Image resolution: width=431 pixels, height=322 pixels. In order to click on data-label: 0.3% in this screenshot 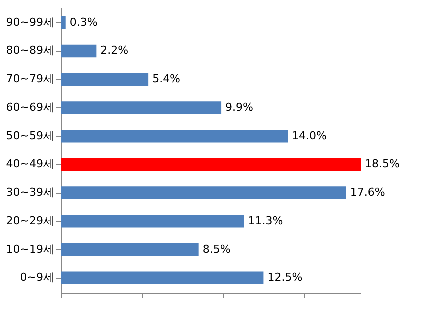, I will do `click(84, 22)`.